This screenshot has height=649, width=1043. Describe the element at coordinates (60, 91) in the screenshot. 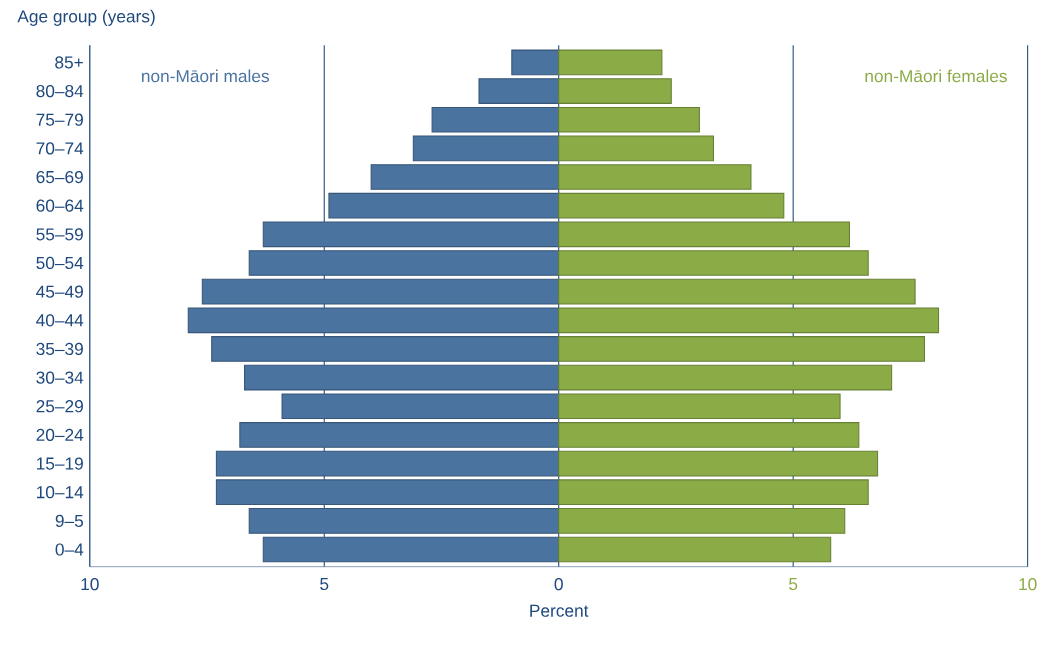

I see `y-tick-label: 80–84` at that location.